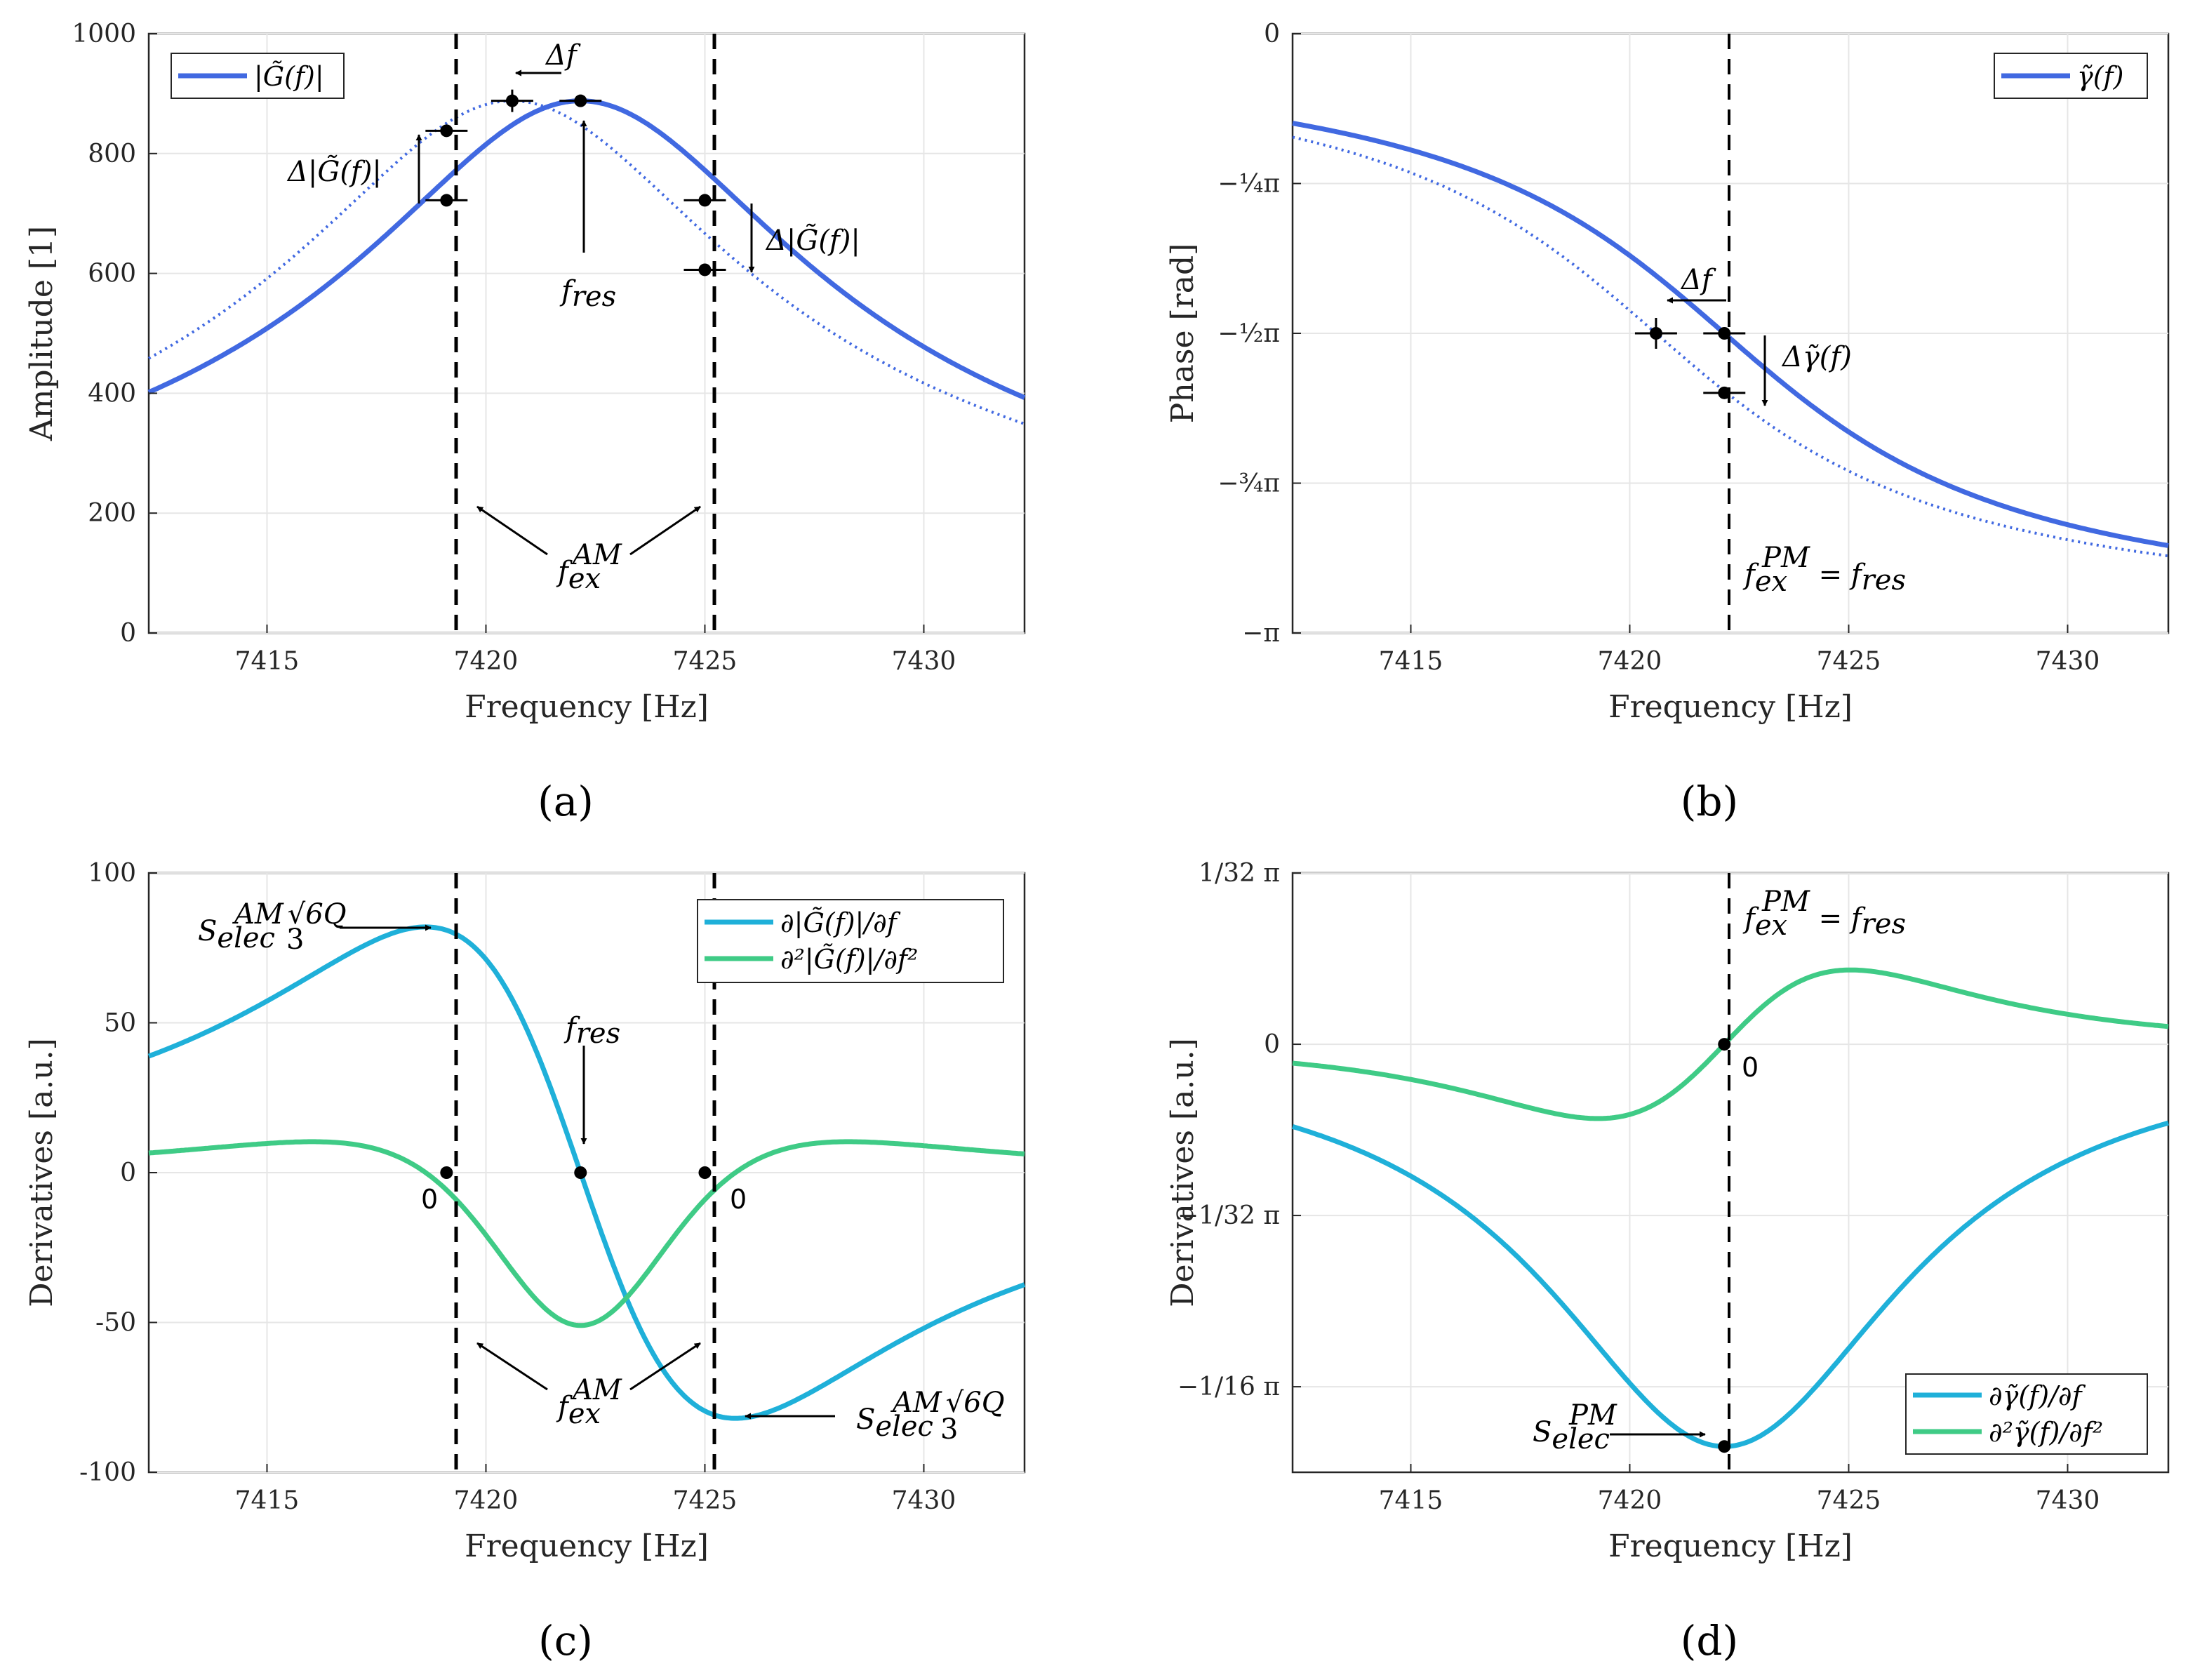 This screenshot has height=1680, width=2195. Describe the element at coordinates (128, 1173) in the screenshot. I see `ytick-label-c-2: 0` at that location.